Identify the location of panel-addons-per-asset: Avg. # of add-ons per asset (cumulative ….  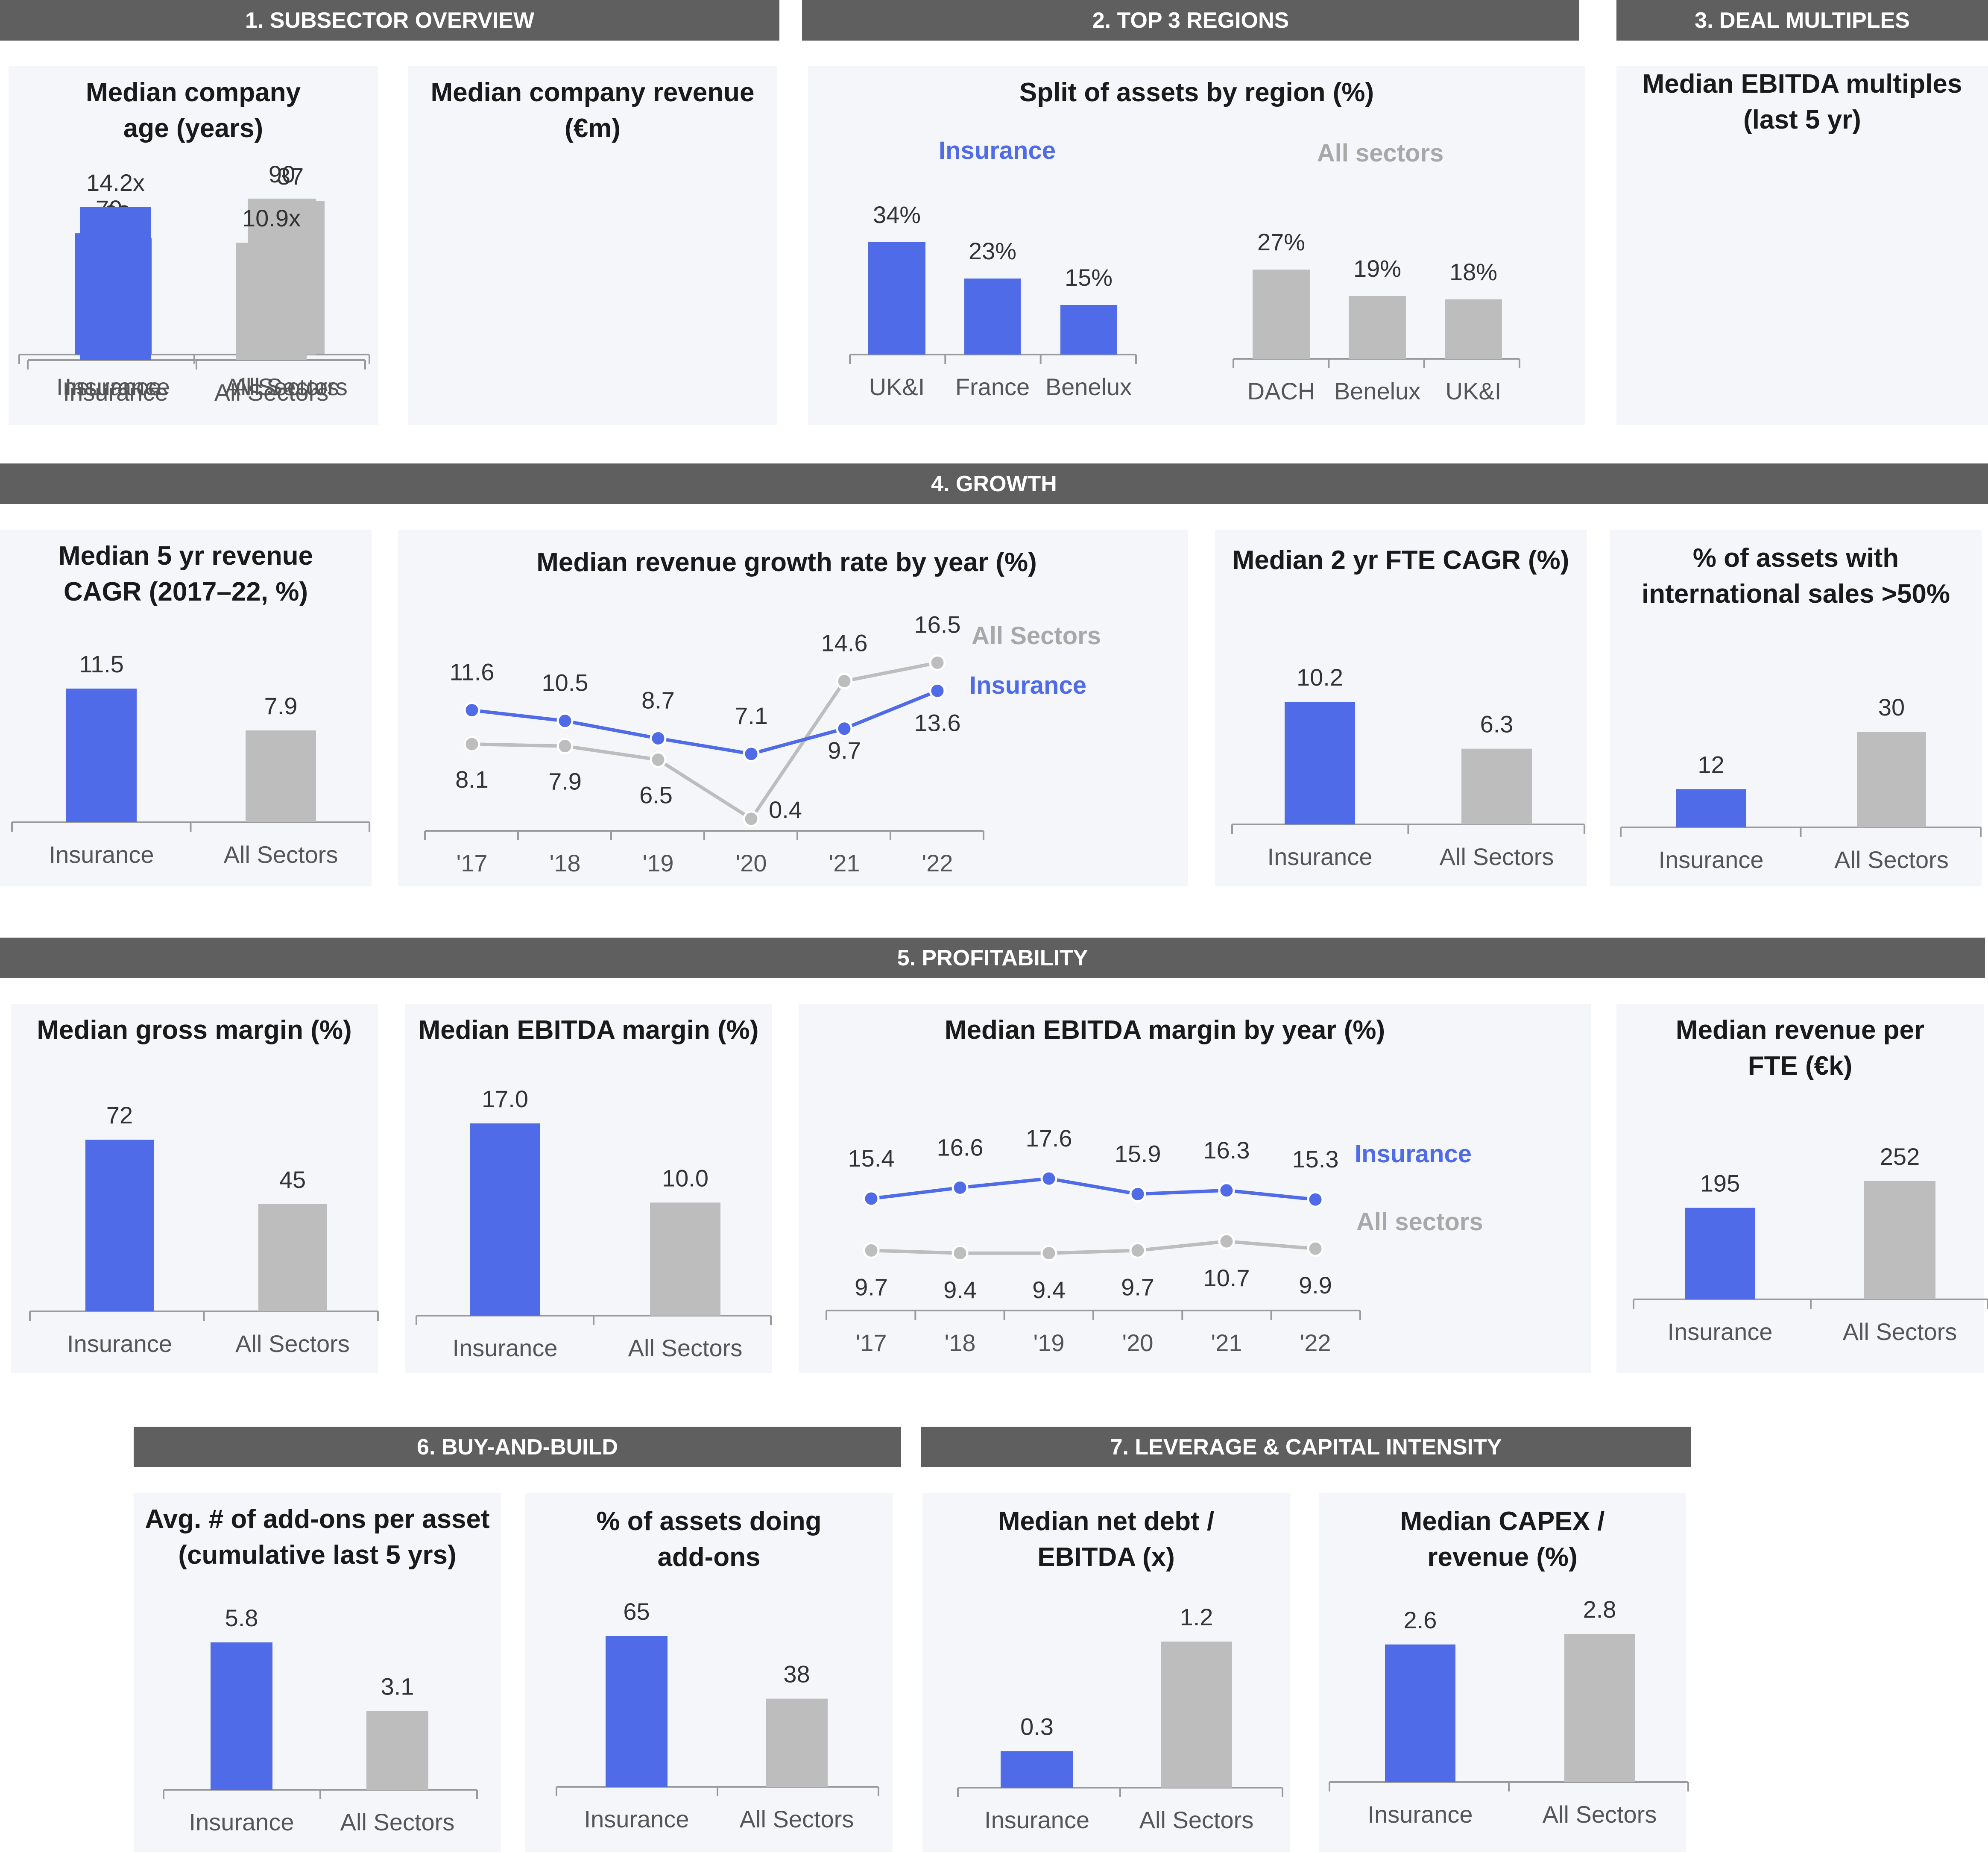
(317, 1672).